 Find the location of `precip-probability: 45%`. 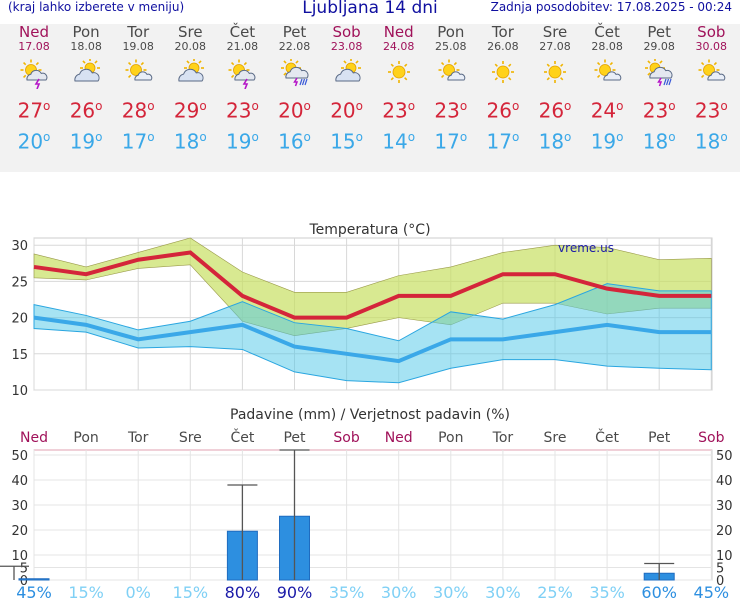

precip-probability: 45% is located at coordinates (712, 591).